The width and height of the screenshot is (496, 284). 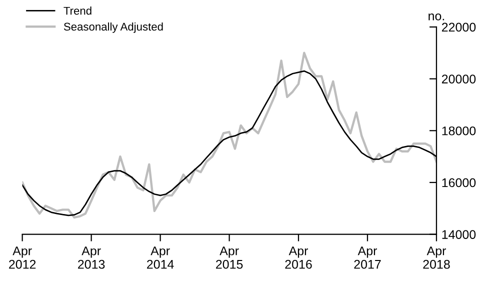 What do you see at coordinates (459, 27) in the screenshot?
I see `y-tick-label: 22000` at bounding box center [459, 27].